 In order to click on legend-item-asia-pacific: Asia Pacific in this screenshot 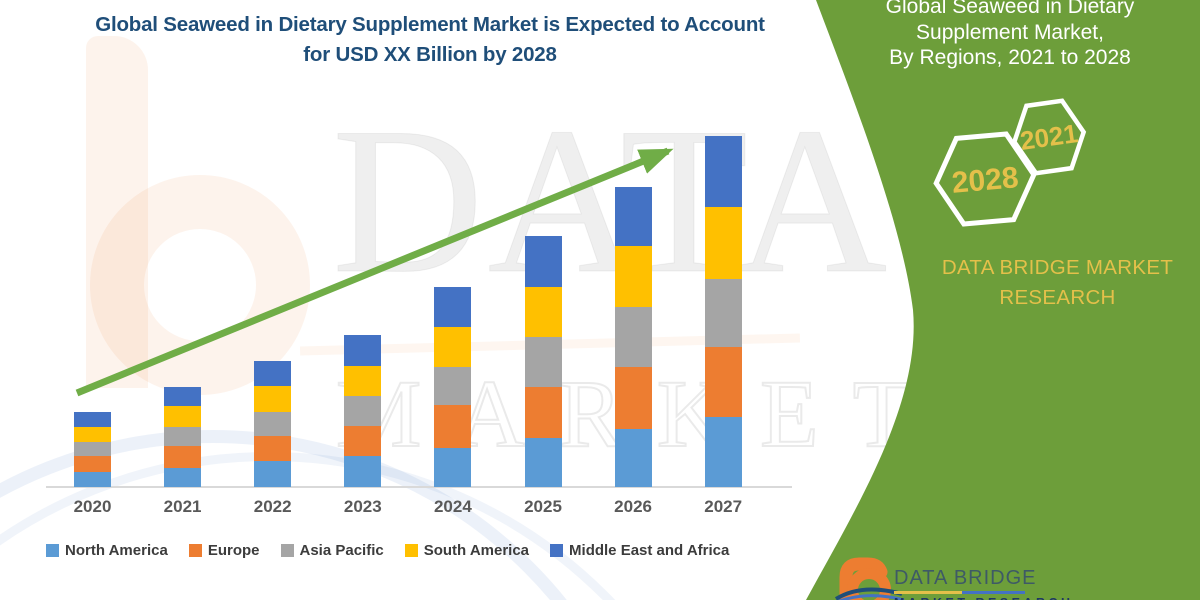, I will do `click(332, 550)`.